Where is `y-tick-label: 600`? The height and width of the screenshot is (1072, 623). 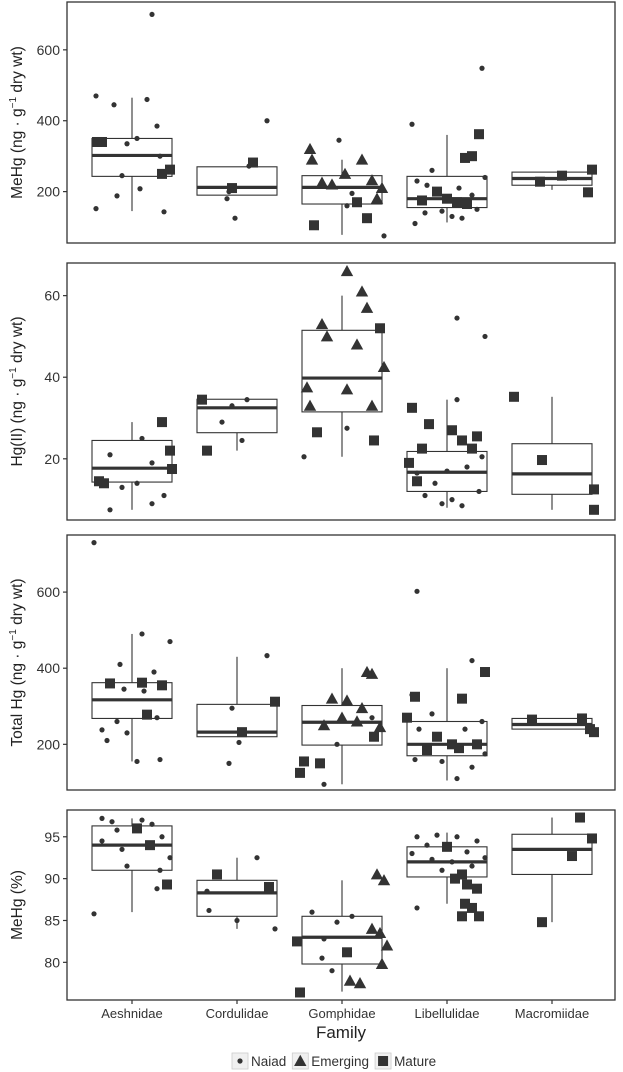 y-tick-label: 600 is located at coordinates (49, 50).